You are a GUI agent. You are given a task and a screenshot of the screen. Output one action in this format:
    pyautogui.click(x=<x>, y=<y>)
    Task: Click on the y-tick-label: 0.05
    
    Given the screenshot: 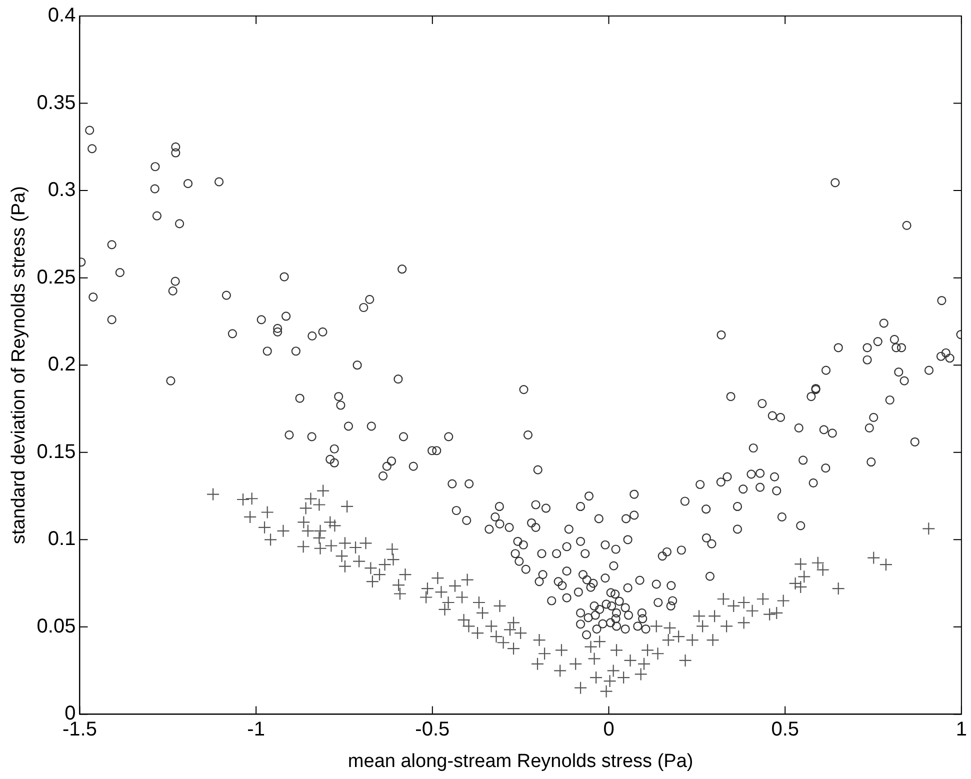 What is the action you would take?
    pyautogui.click(x=56, y=626)
    